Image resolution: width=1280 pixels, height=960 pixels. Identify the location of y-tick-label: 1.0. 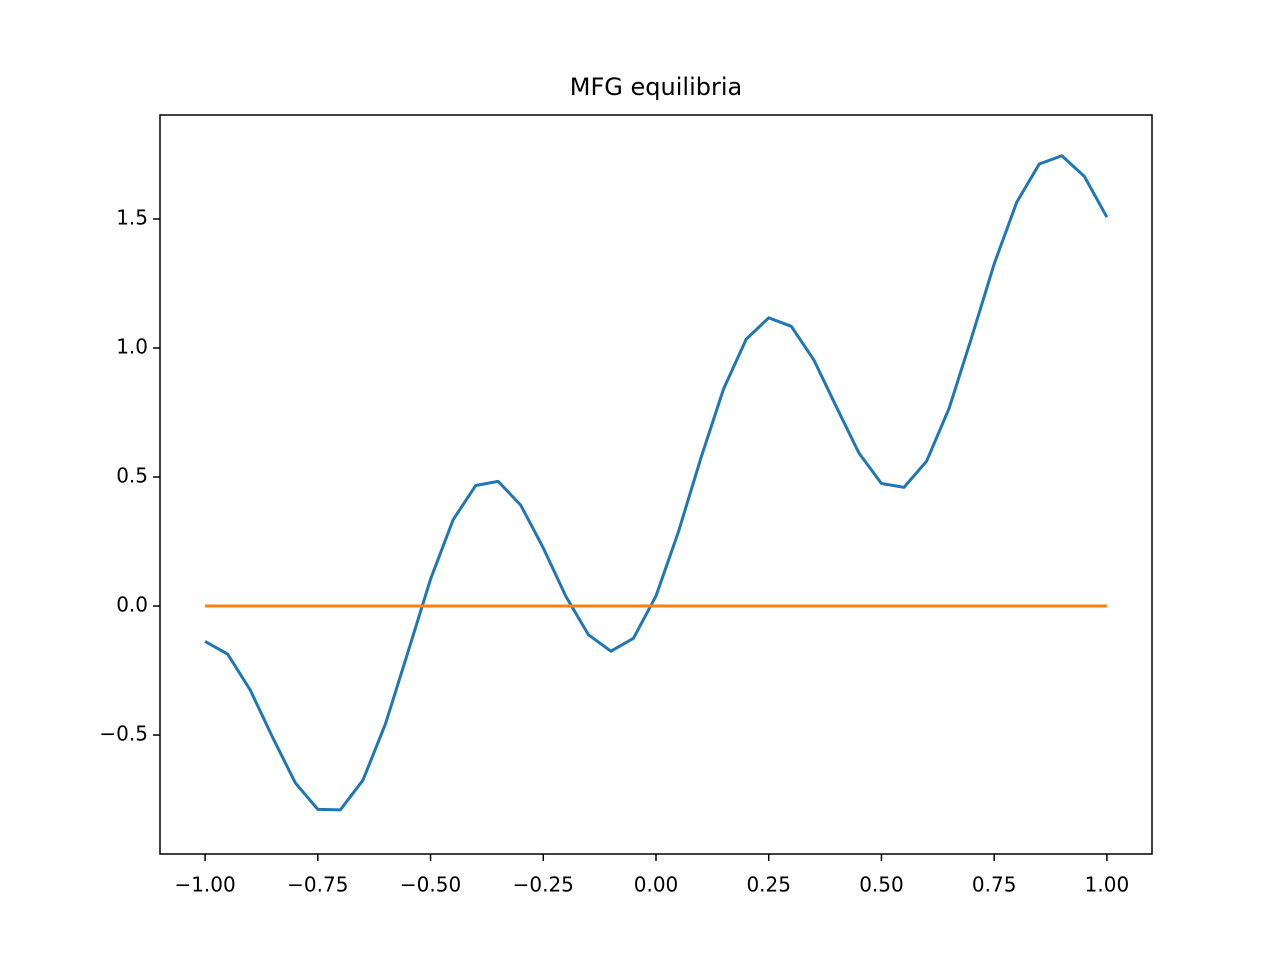
(132, 347).